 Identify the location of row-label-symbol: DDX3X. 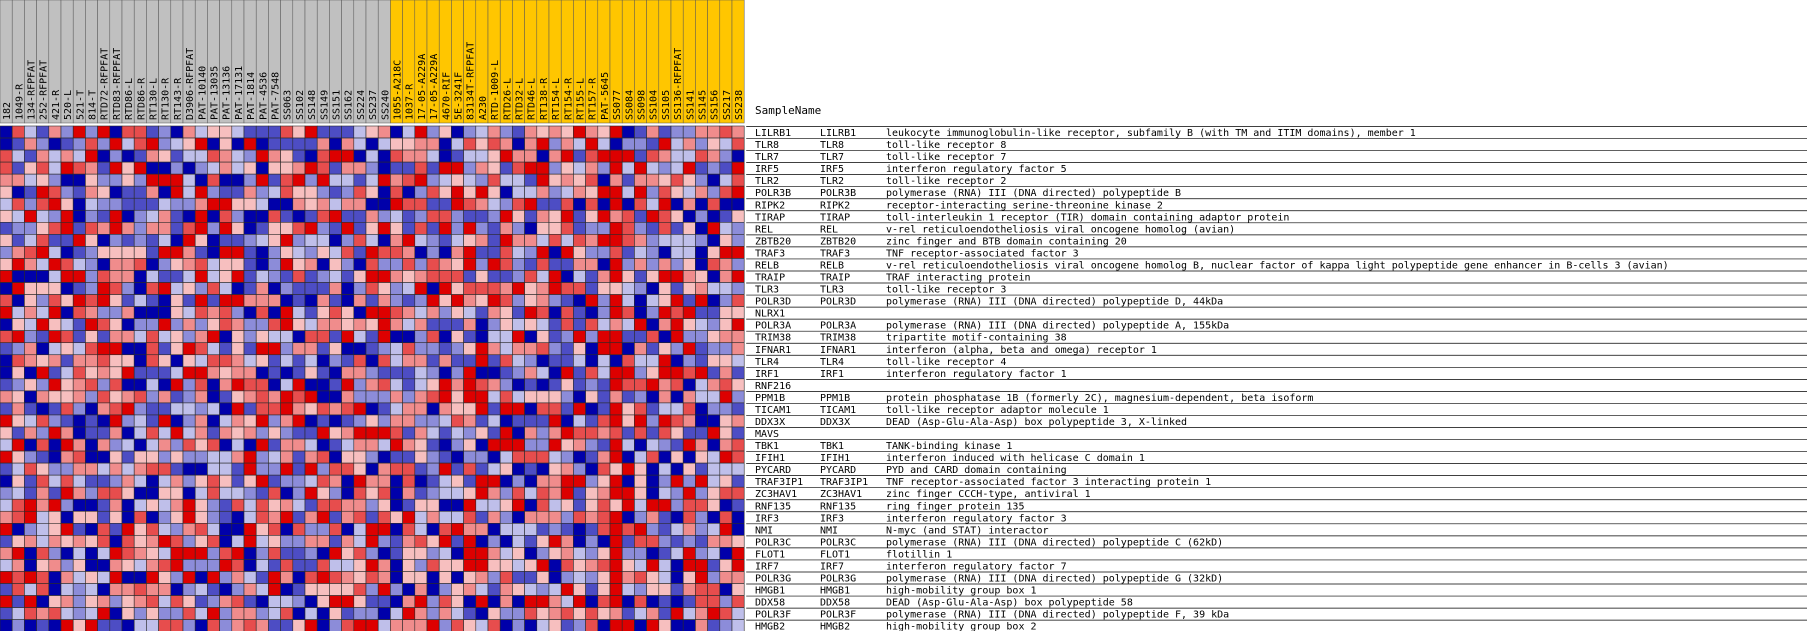
(835, 422).